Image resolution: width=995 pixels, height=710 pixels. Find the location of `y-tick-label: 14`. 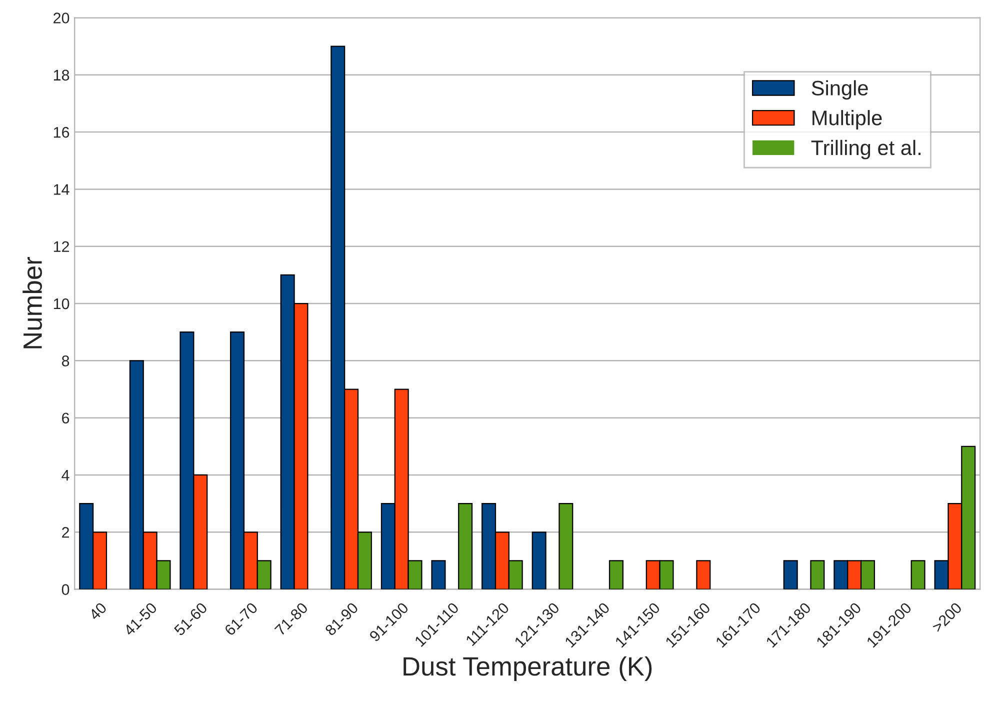

y-tick-label: 14 is located at coordinates (62, 189).